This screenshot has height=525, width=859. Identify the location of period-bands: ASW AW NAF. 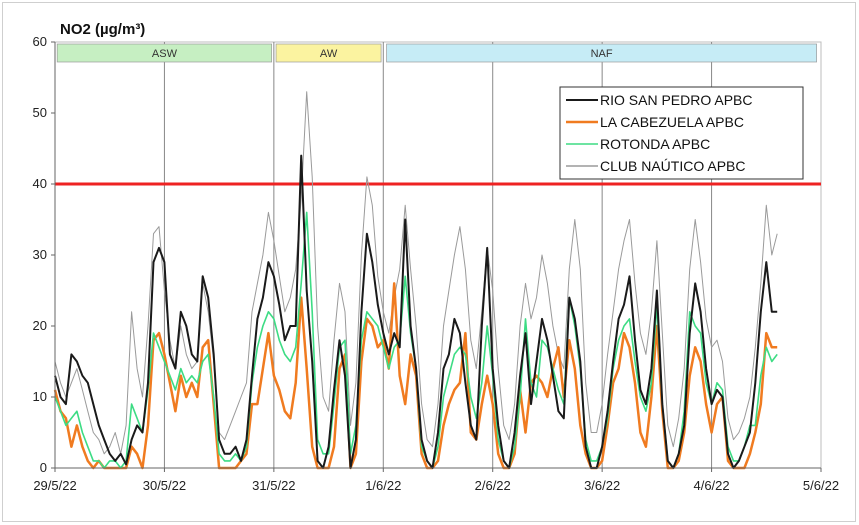
(436, 53).